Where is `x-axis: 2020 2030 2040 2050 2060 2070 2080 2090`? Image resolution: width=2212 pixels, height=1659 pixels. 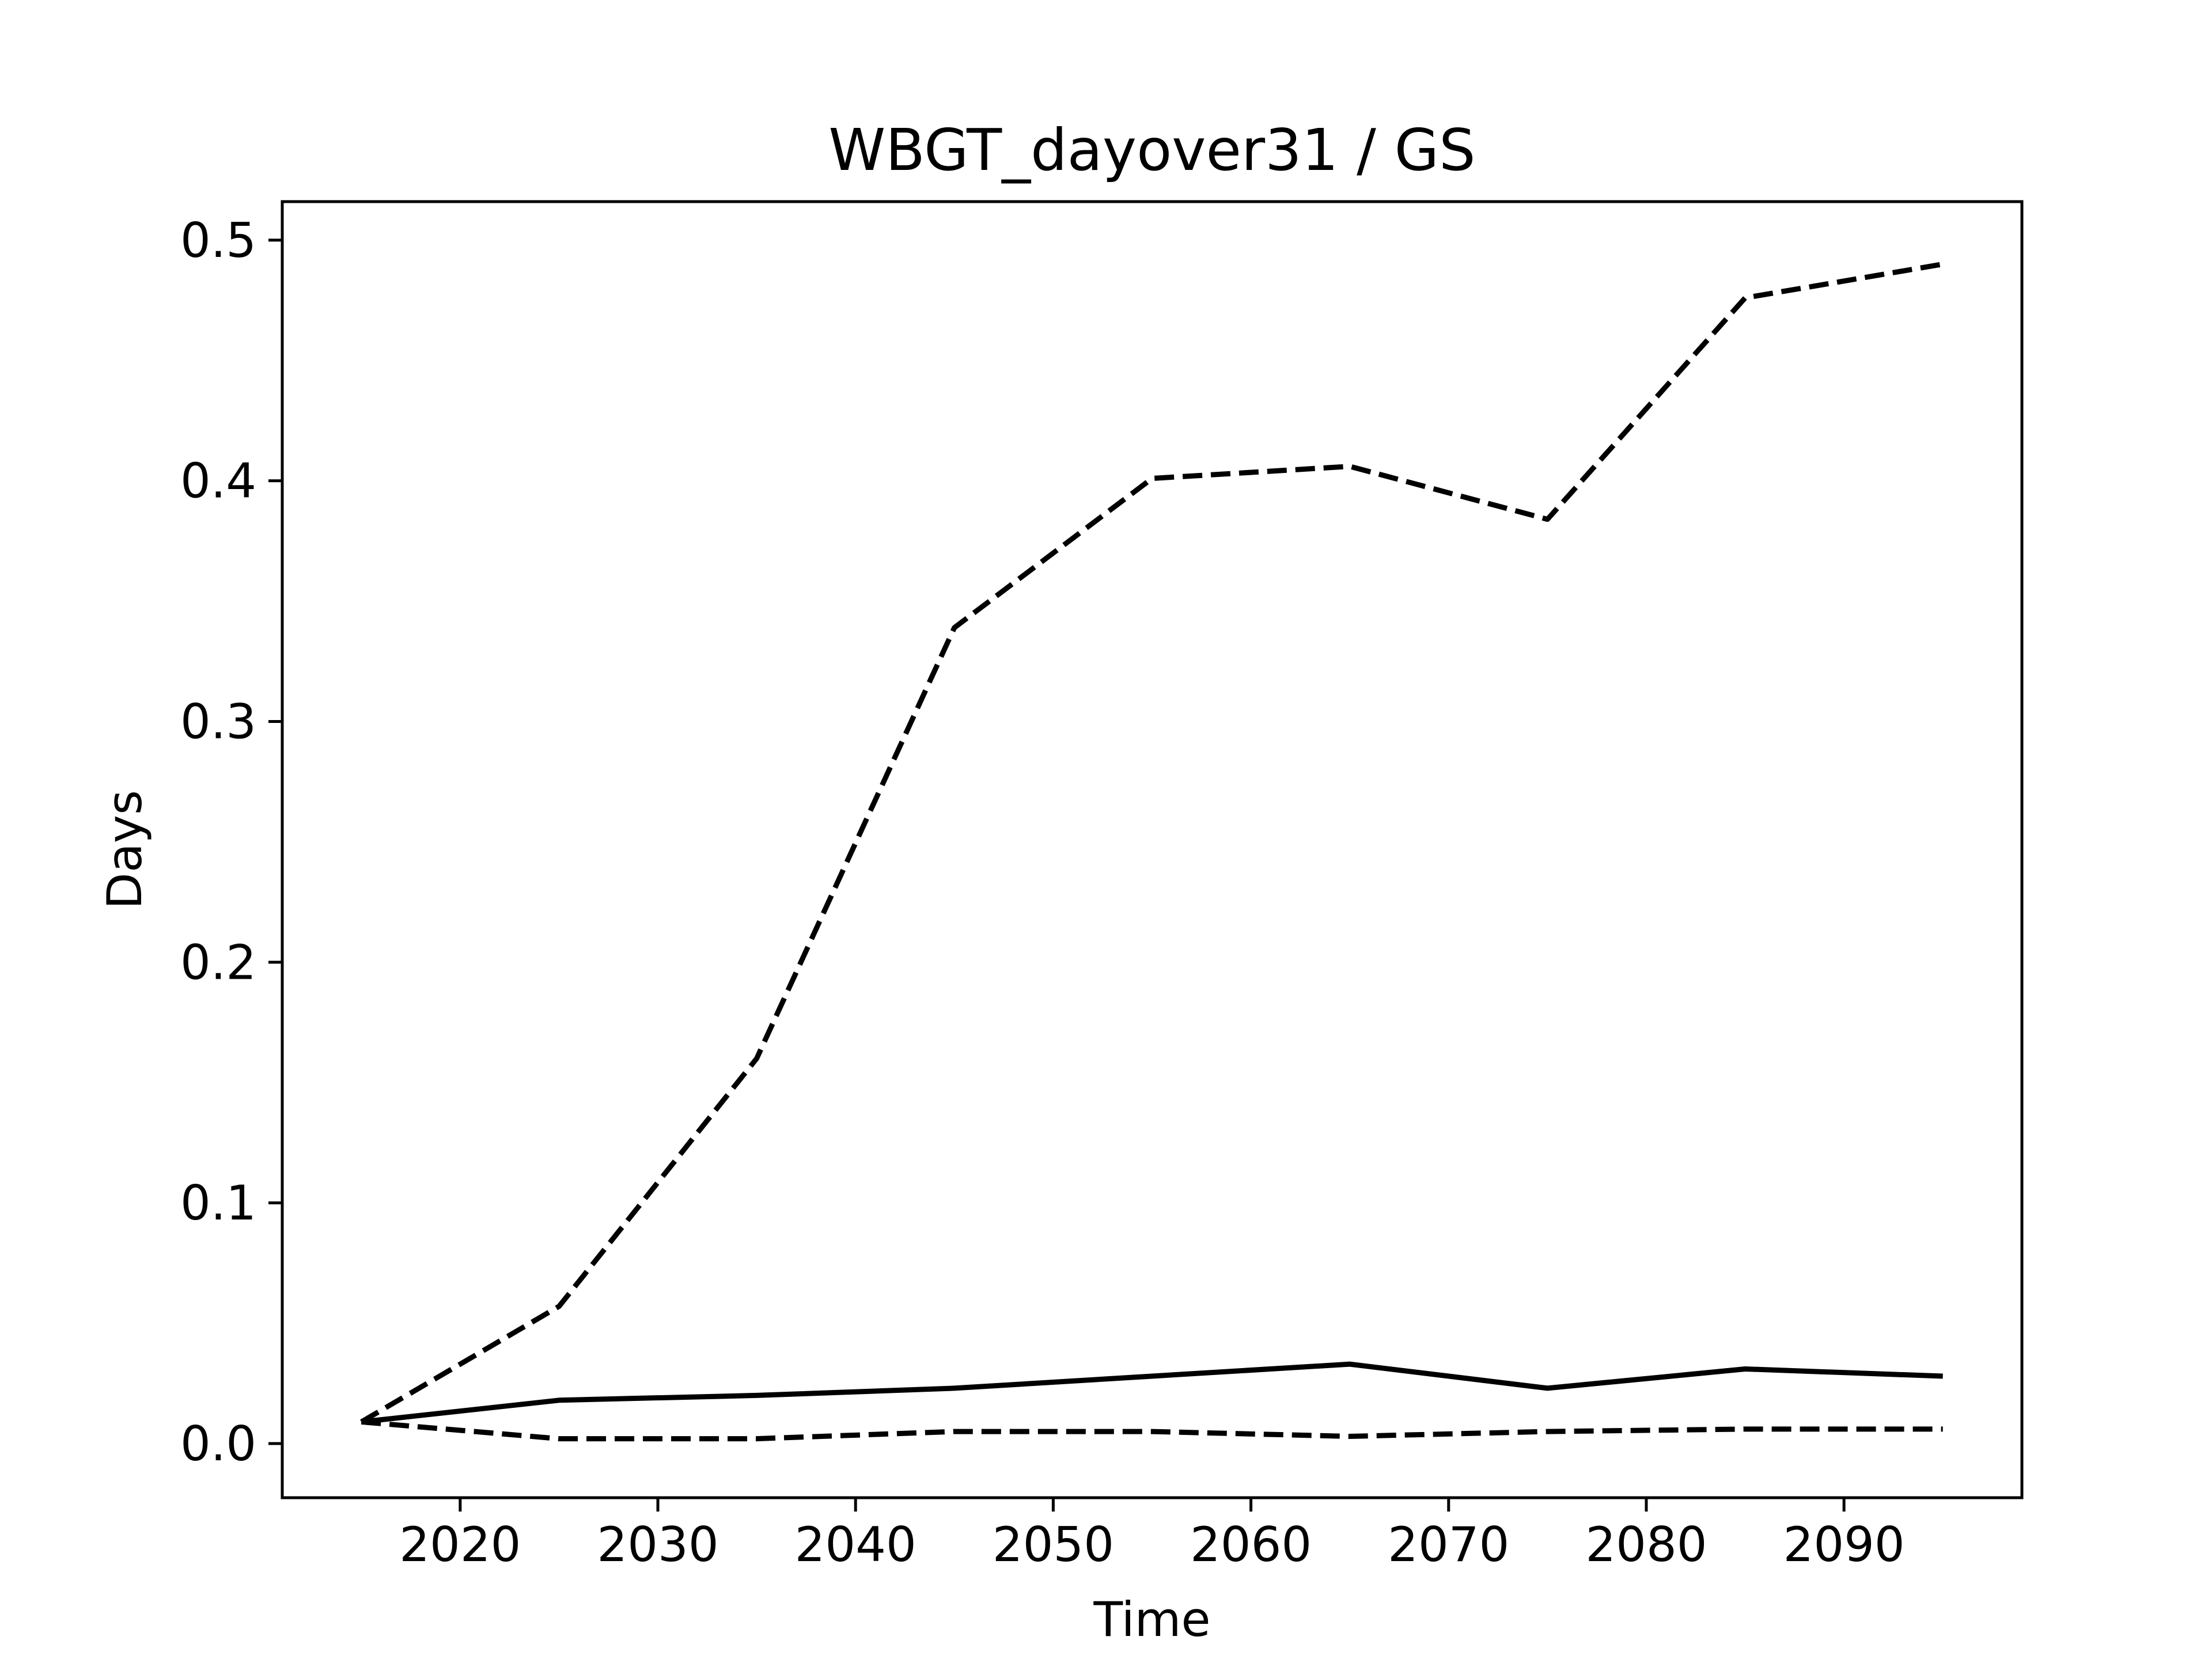 x-axis: 2020 2030 2040 2050 2060 2070 2080 2090 is located at coordinates (1152, 1535).